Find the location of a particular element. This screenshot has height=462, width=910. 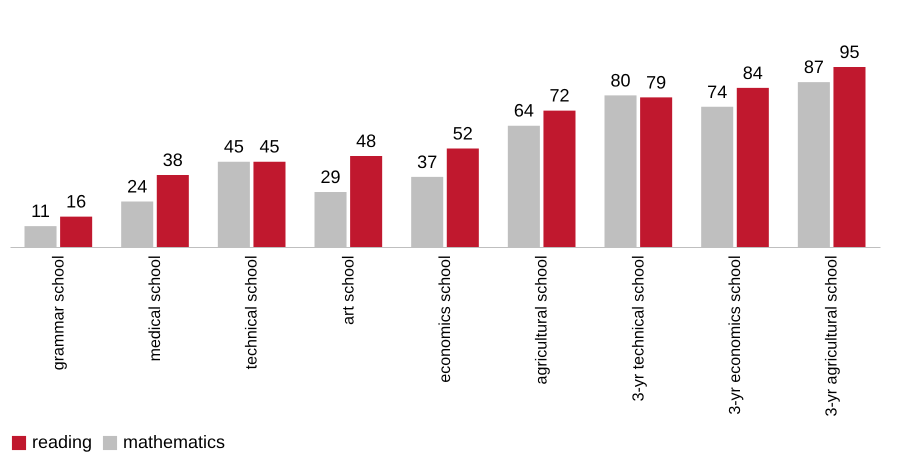

x-tick-label: 3-yr agricultural school is located at coordinates (832, 336).